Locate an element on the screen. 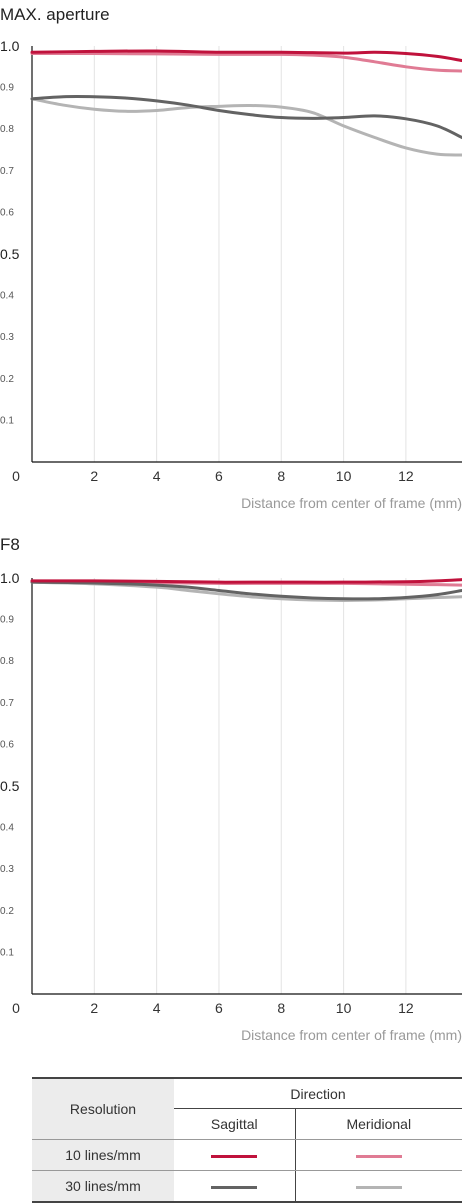 Image resolution: width=462 pixels, height=1203 pixels. swatch-sagittal-10-lines is located at coordinates (234, 1156).